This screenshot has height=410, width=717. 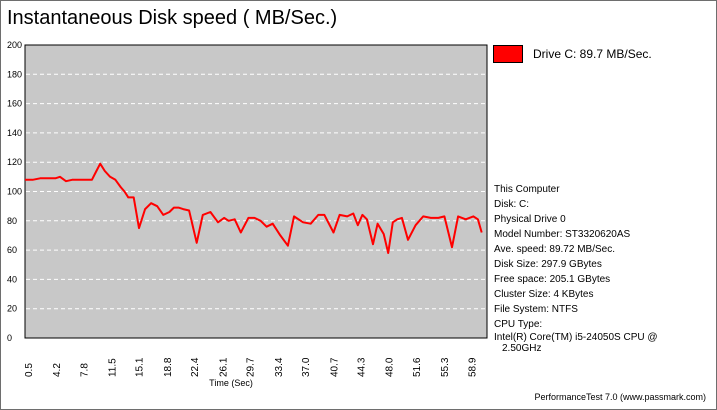 What do you see at coordinates (12, 279) in the screenshot?
I see `y-tick-label: 40` at bounding box center [12, 279].